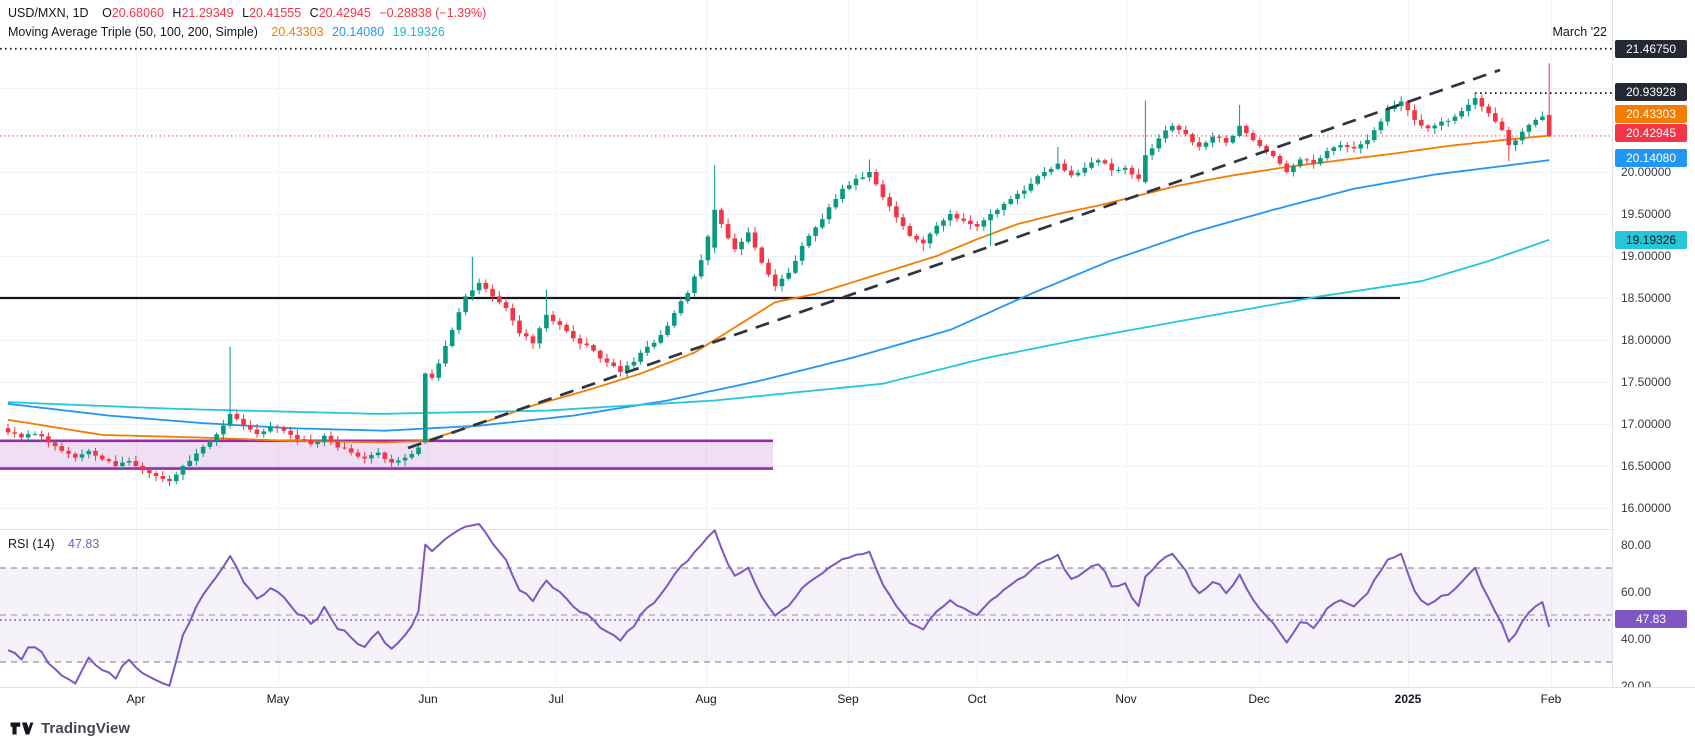  Describe the element at coordinates (1636, 638) in the screenshot. I see `rsi-axis-tick: 40.00` at that location.